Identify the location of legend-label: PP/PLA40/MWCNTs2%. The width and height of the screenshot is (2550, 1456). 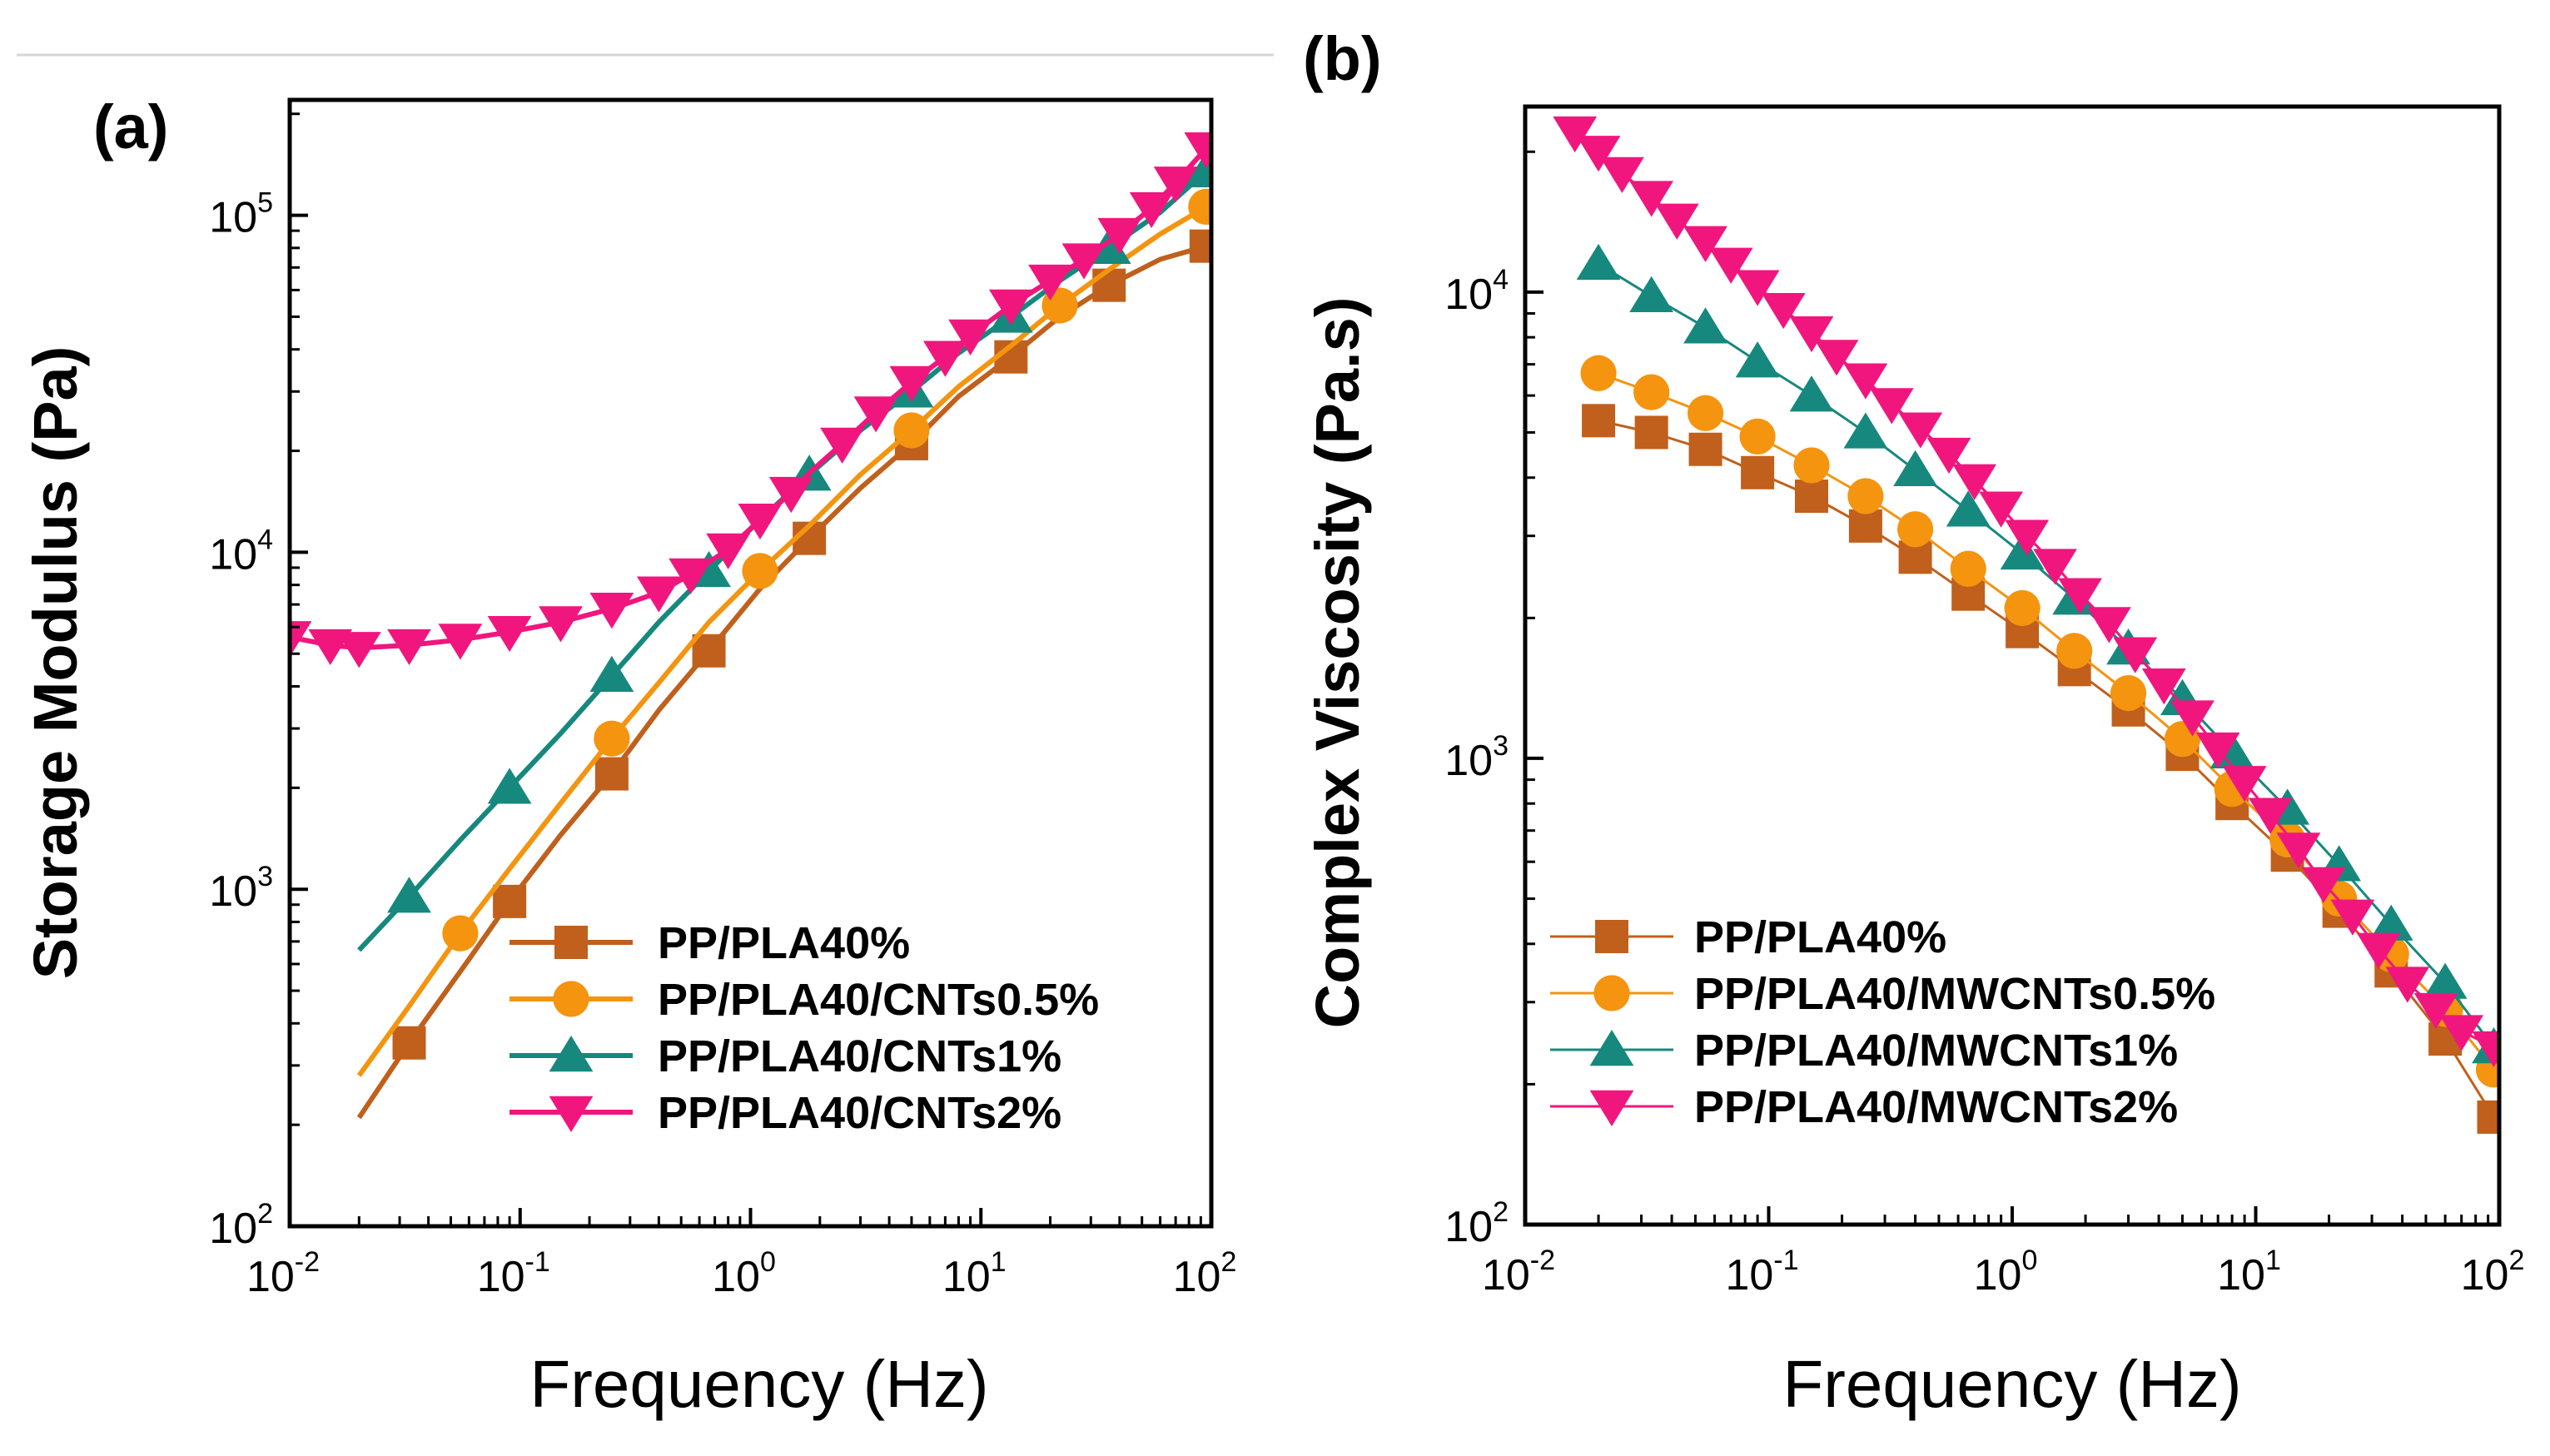
(1936, 1107).